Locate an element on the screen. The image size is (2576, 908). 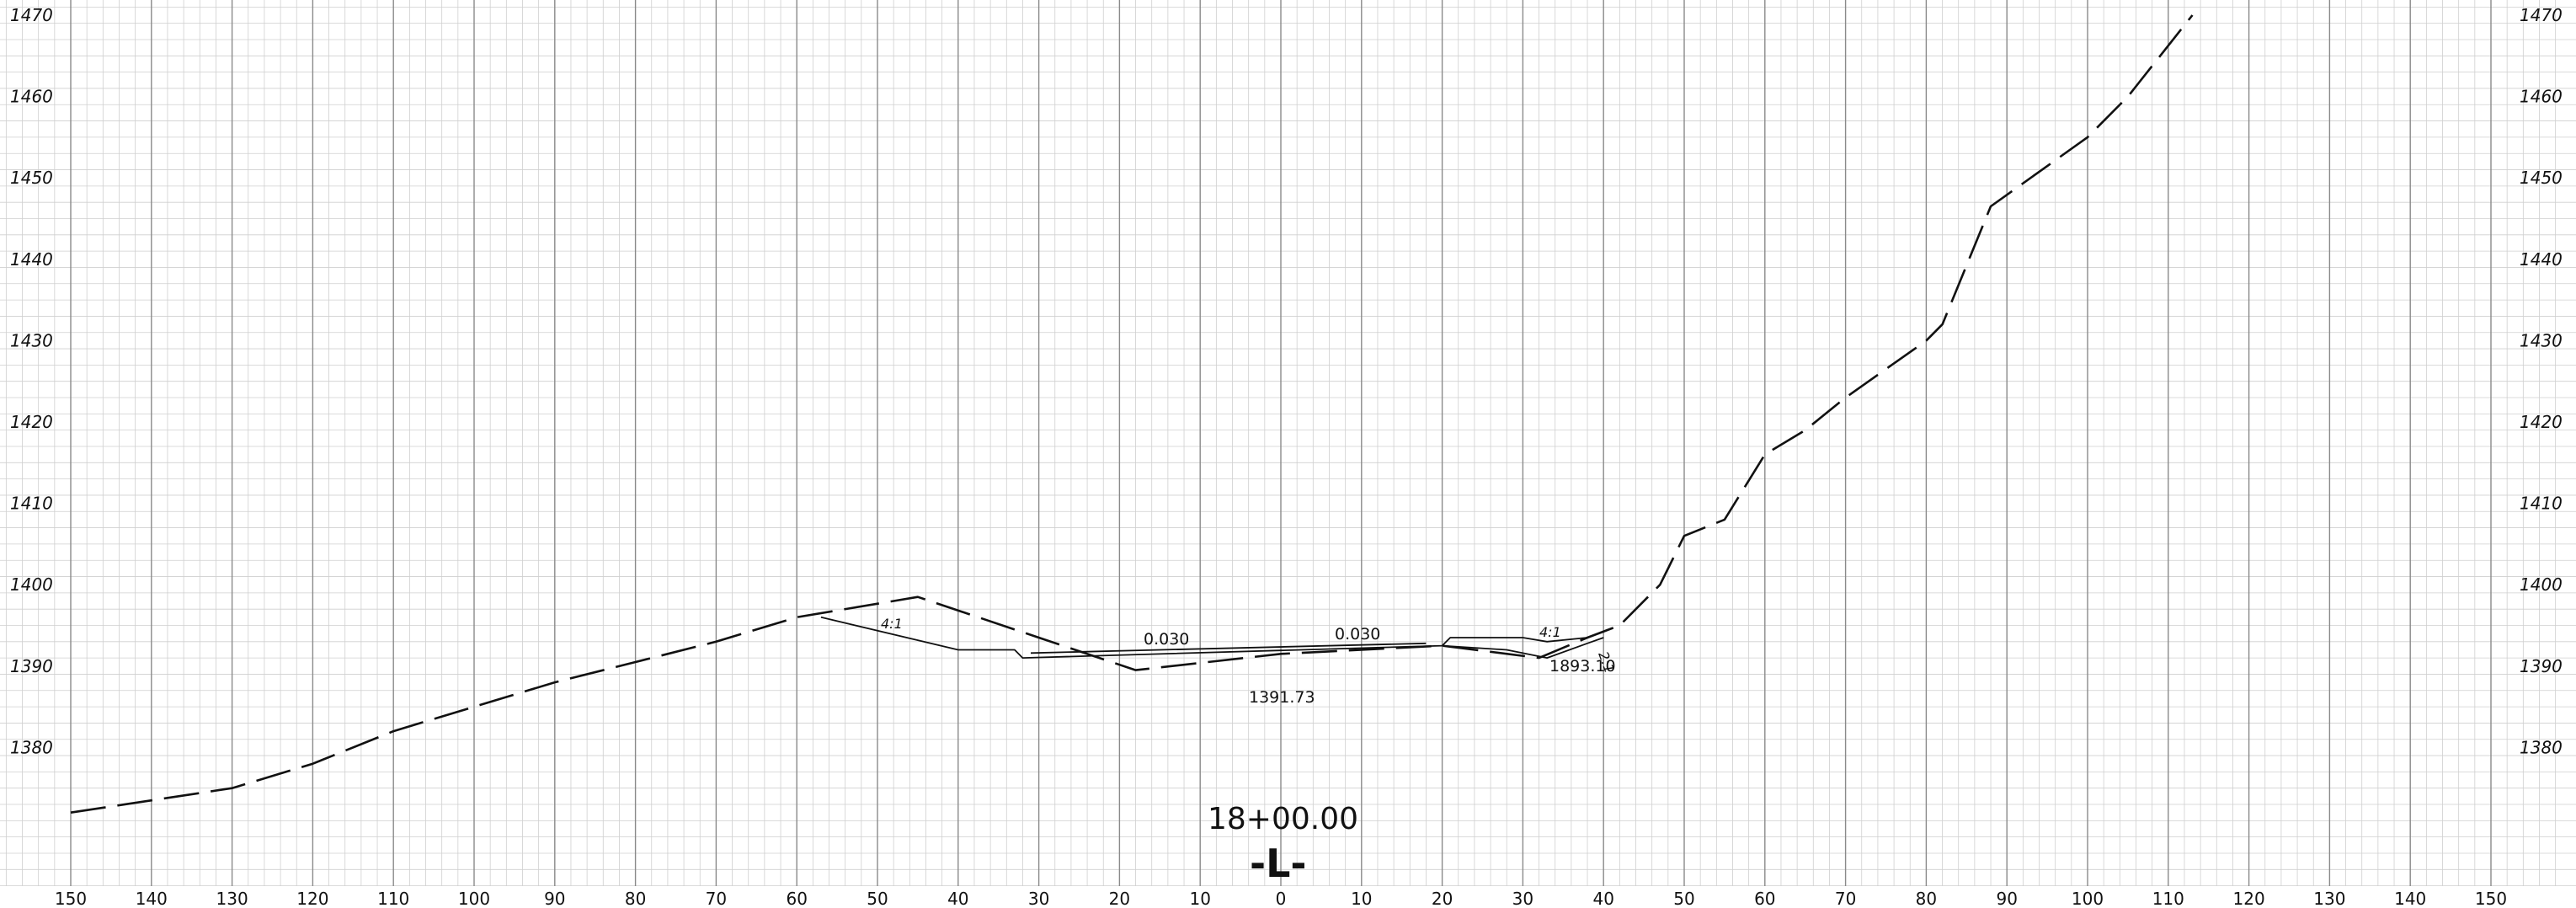
elevation-tick-label-left: 1390 is located at coordinates (31, 666).